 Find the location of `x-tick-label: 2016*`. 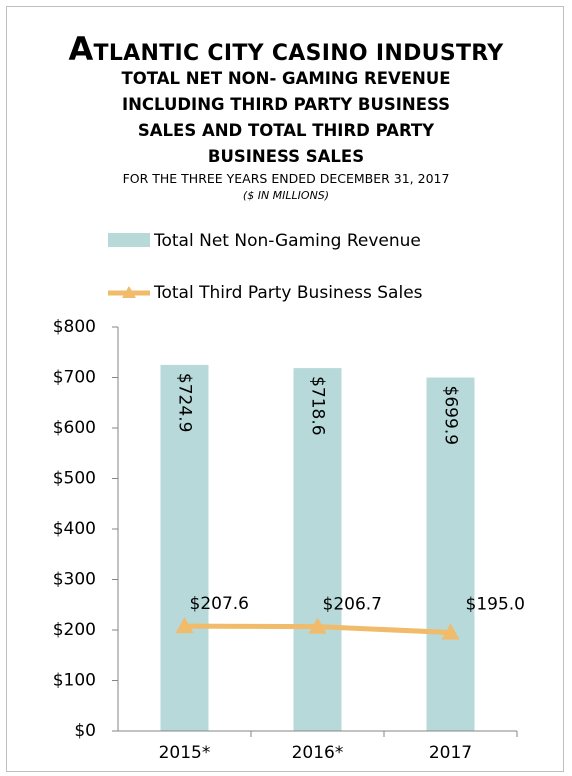

x-tick-label: 2016* is located at coordinates (318, 753).